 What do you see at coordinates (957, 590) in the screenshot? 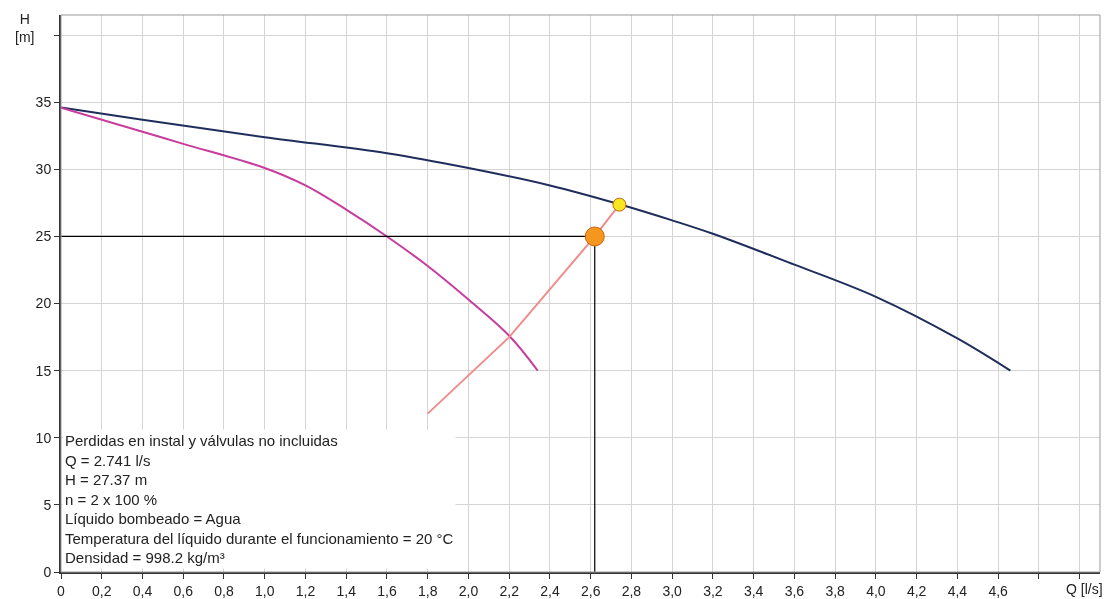
I see `x-tick-label: 4,4` at bounding box center [957, 590].